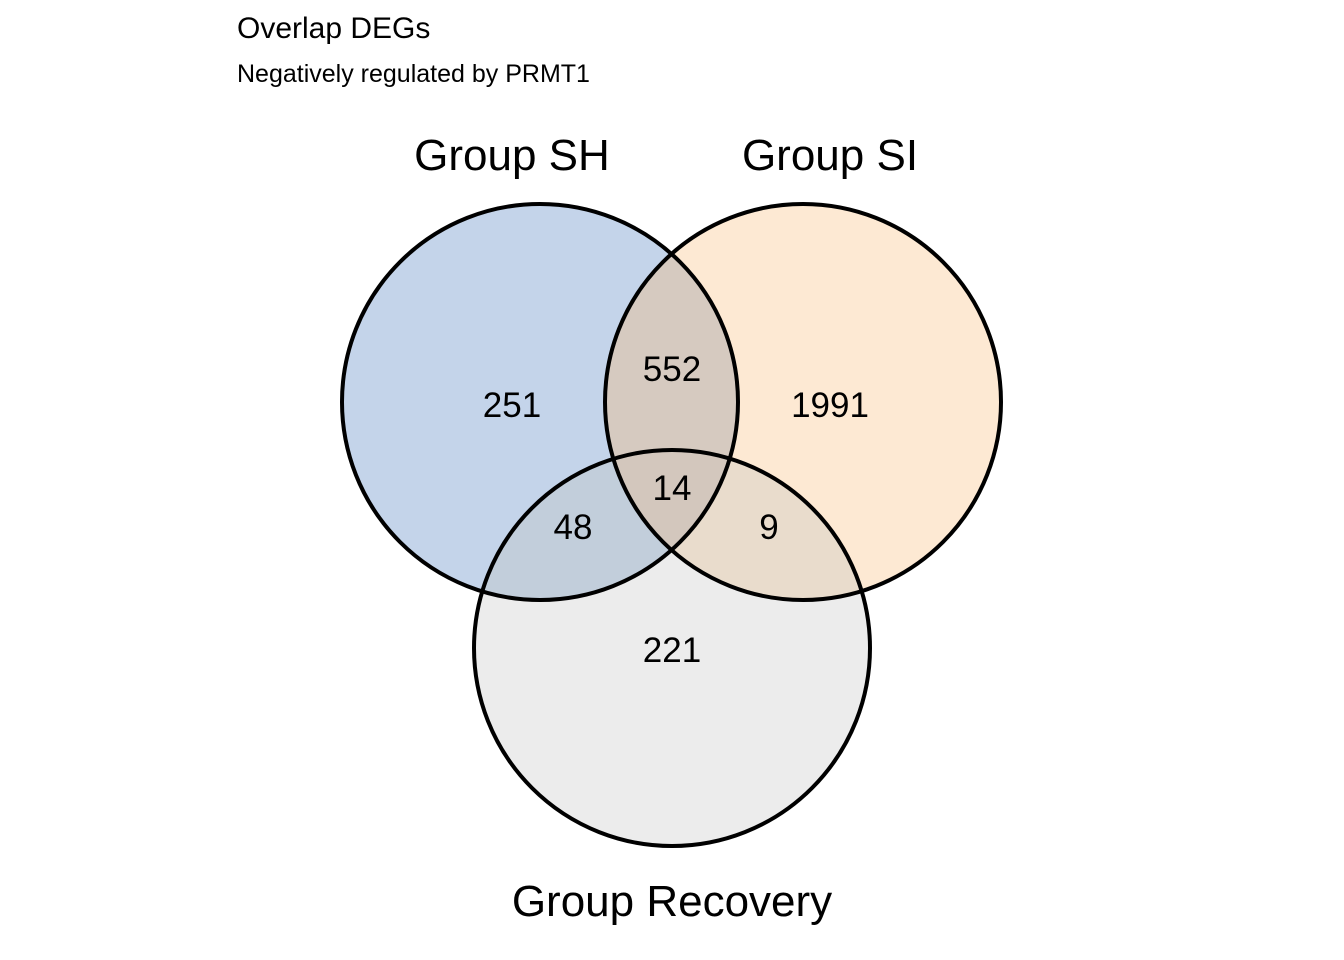  Describe the element at coordinates (512, 155) in the screenshot. I see `set-label-sh: Group SH` at that location.